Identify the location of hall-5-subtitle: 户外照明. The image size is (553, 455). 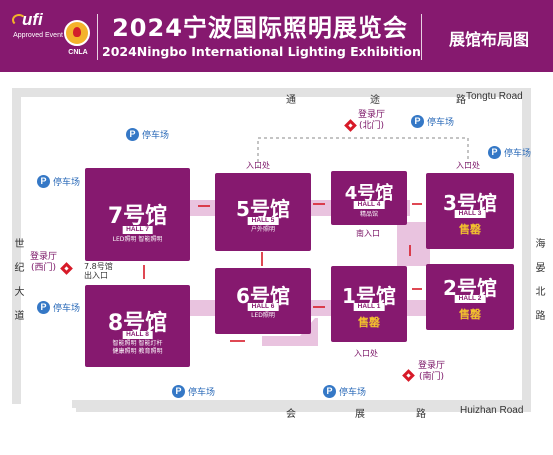
(262, 229).